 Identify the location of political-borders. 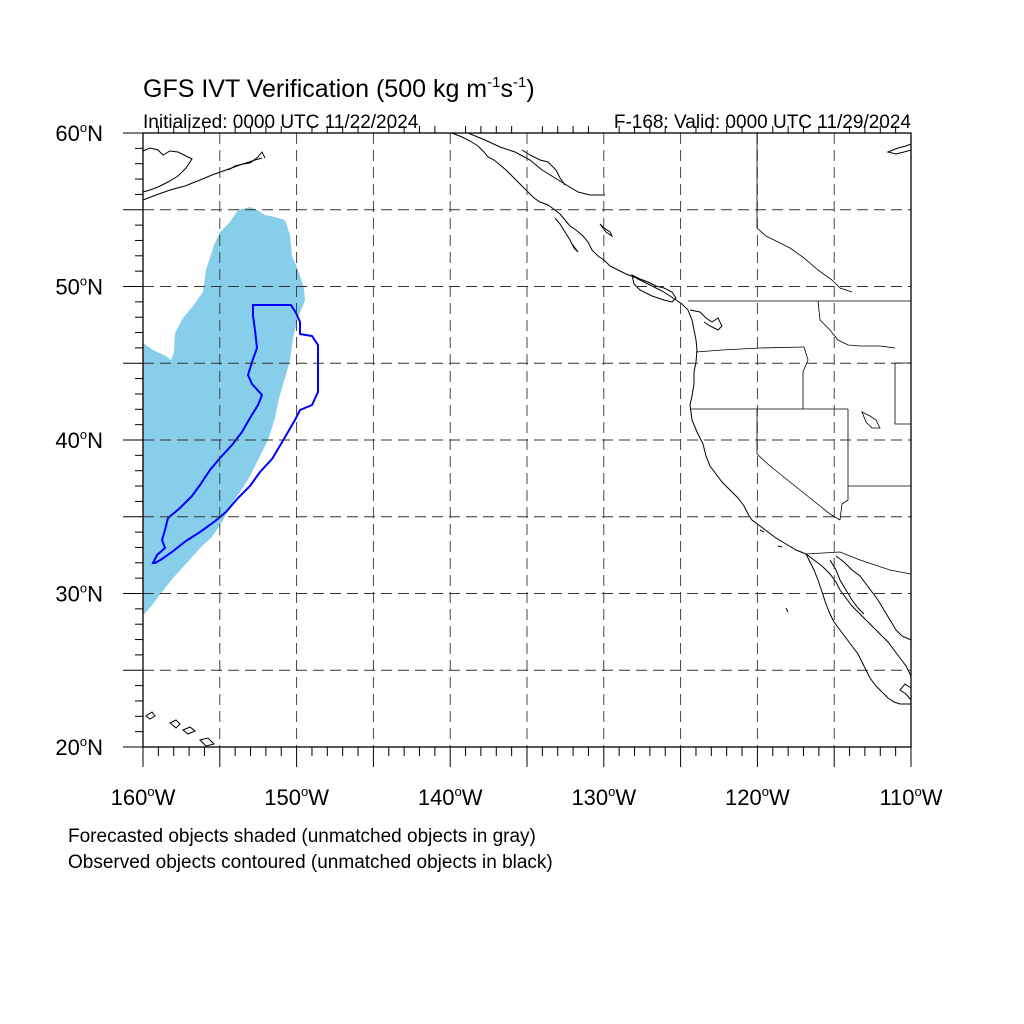
(800, 354).